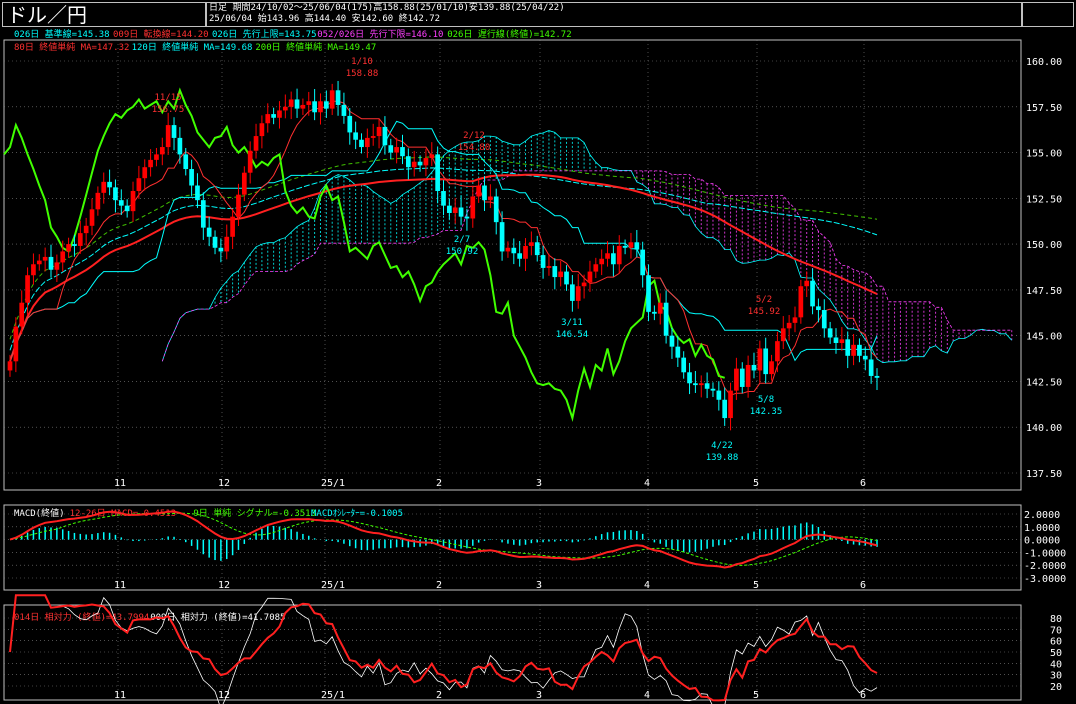  What do you see at coordinates (62, 34) in the screenshot?
I see `legend-item-0: 026日 基準線=145.38` at bounding box center [62, 34].